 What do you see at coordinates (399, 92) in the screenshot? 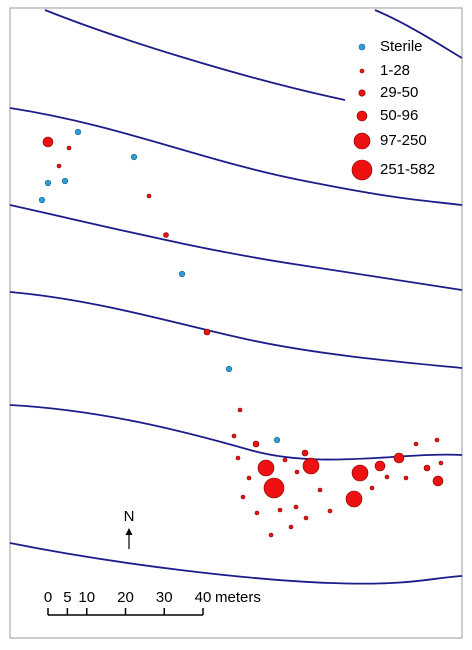
I see `legend-label: 29-50` at bounding box center [399, 92].